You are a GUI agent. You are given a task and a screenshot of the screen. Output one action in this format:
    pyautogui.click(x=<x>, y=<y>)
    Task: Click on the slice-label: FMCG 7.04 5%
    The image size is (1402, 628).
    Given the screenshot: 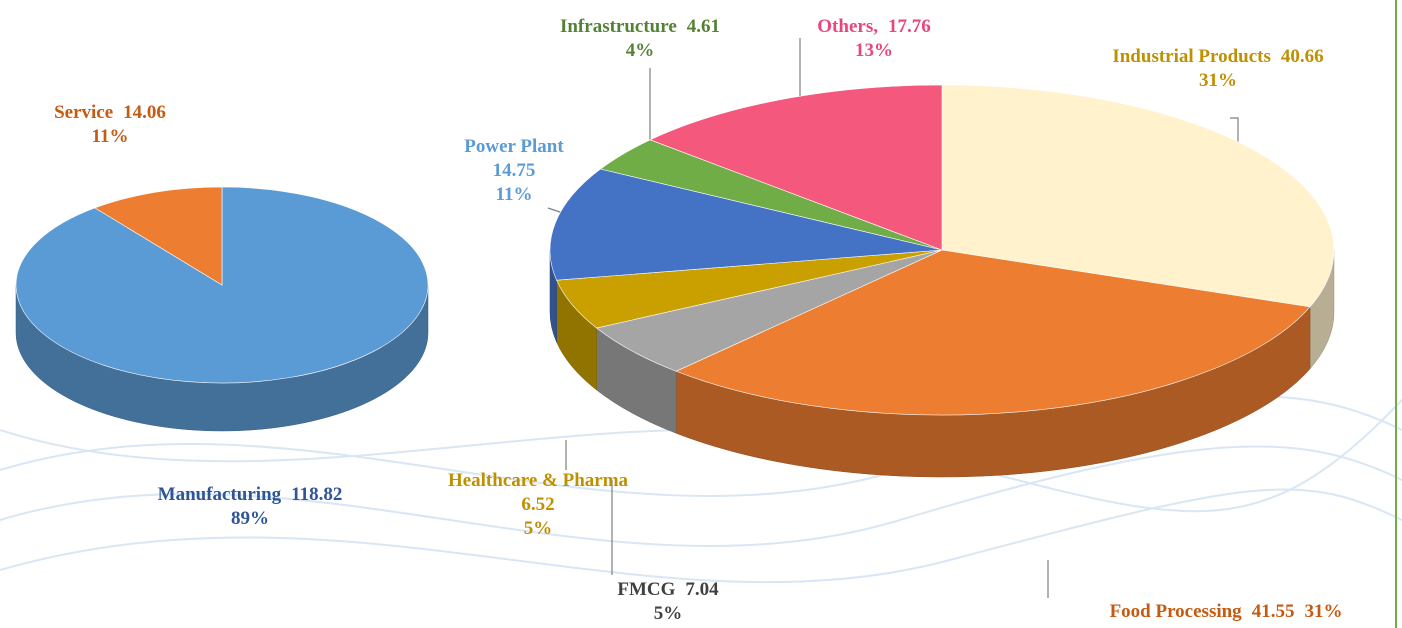 What is the action you would take?
    pyautogui.click(x=668, y=601)
    